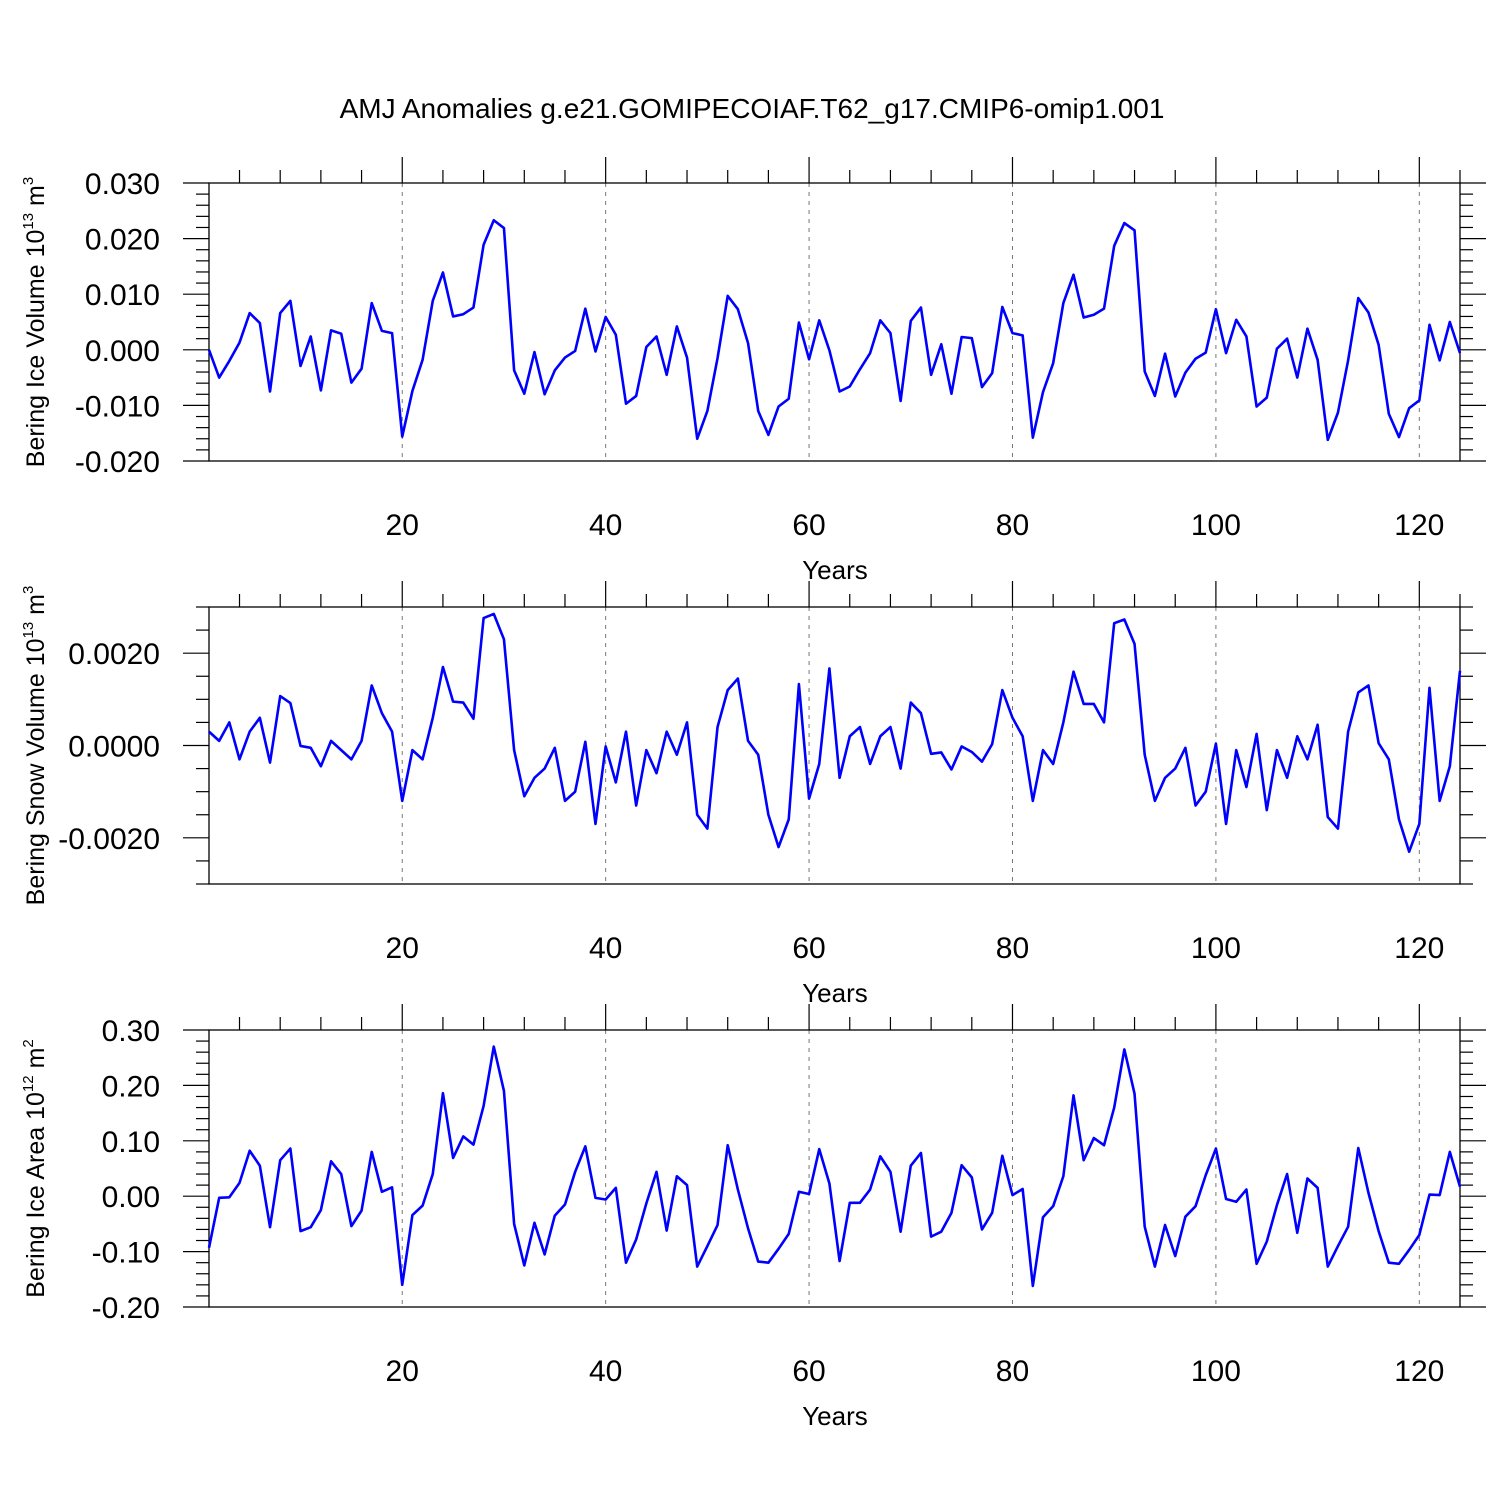 Image resolution: width=1500 pixels, height=1500 pixels. What do you see at coordinates (131, 1197) in the screenshot?
I see `y-tick-label: 0.00` at bounding box center [131, 1197].